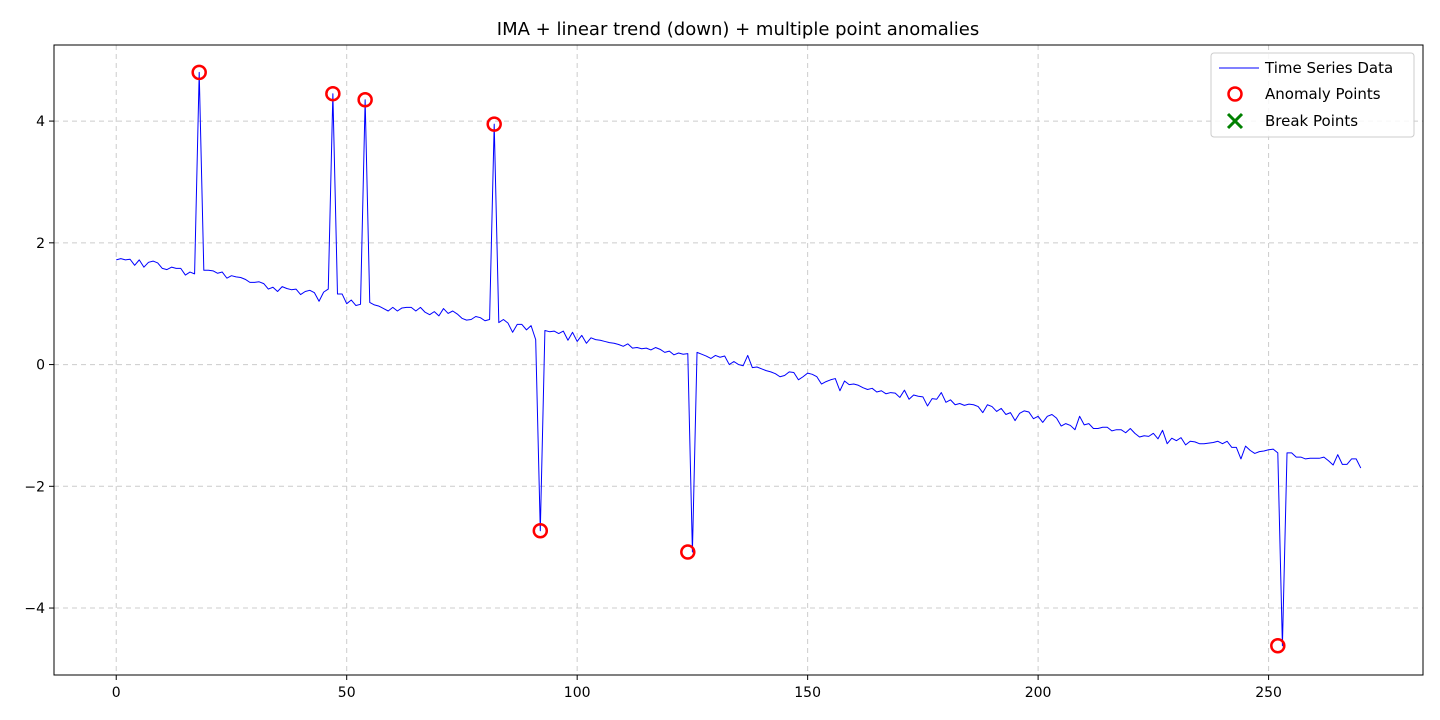 This screenshot has width=1440, height=720. I want to click on x-tick-label: 50, so click(347, 693).